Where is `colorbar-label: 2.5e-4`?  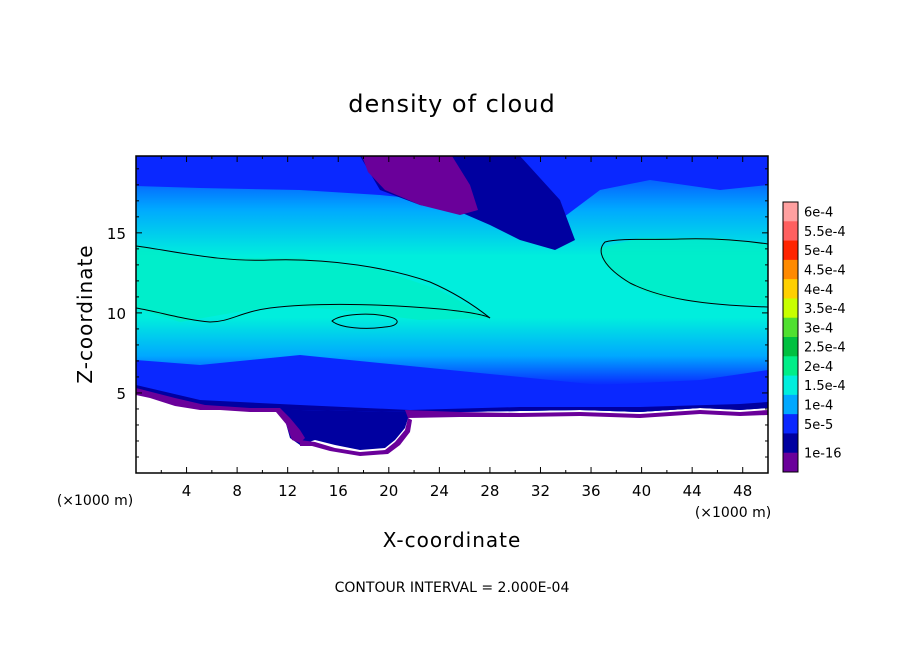 colorbar-label: 2.5e-4 is located at coordinates (825, 348).